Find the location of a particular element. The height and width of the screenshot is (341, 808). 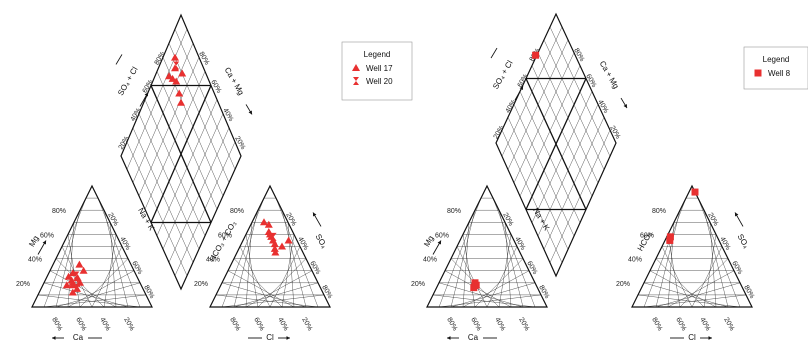

legend: Legend Well 17 Well 20 is located at coordinates (377, 71).